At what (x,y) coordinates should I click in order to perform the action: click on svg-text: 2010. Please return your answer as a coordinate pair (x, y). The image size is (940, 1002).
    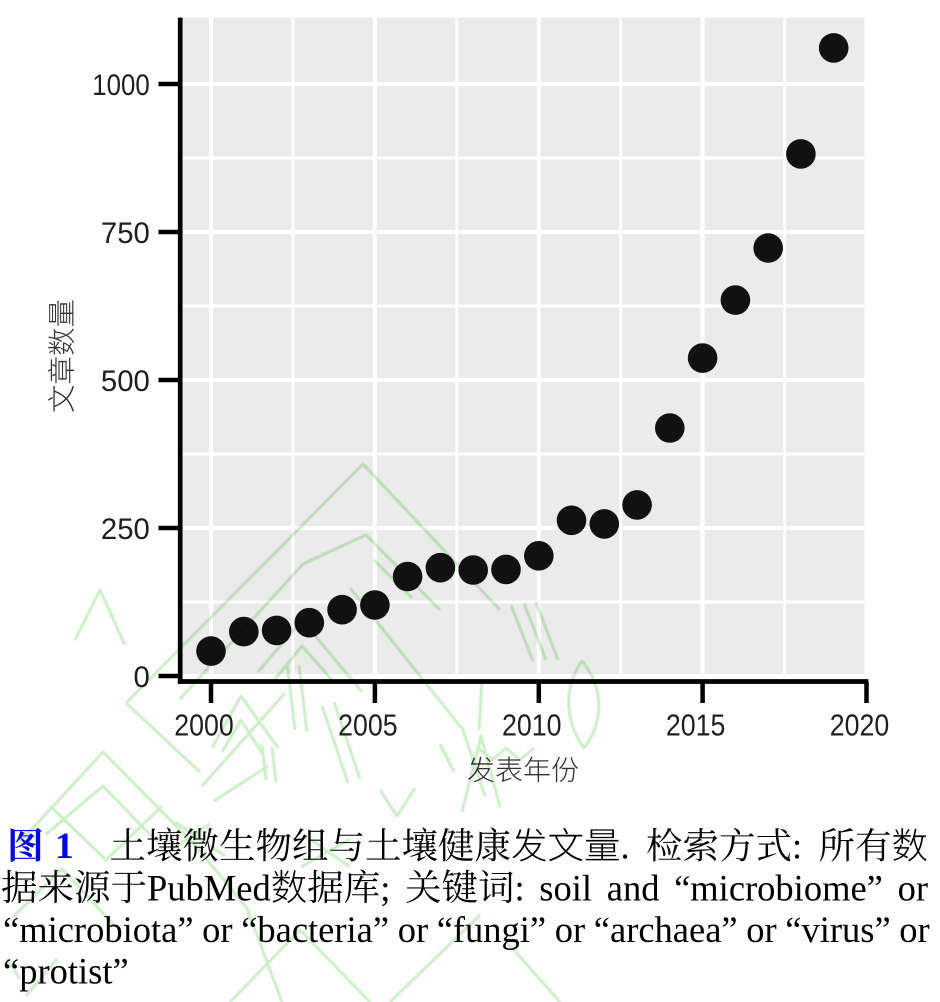
    Looking at the image, I should click on (532, 726).